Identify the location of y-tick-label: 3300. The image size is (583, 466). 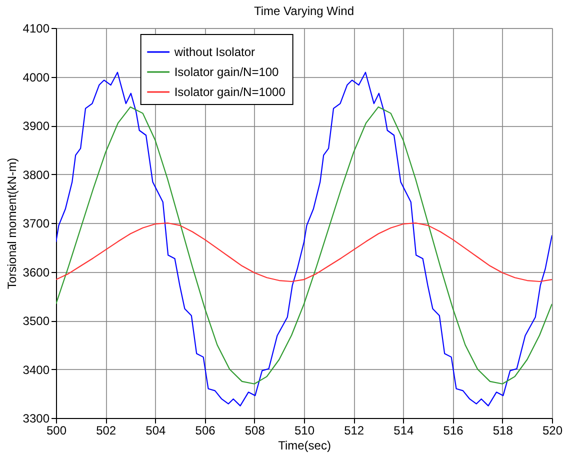
(36, 419).